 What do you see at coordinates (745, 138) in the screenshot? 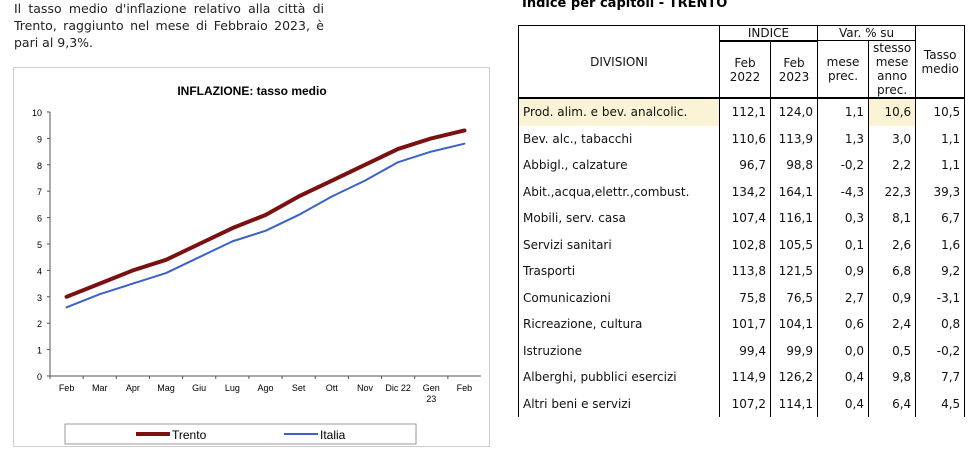
I see `cell-value: 110,6` at bounding box center [745, 138].